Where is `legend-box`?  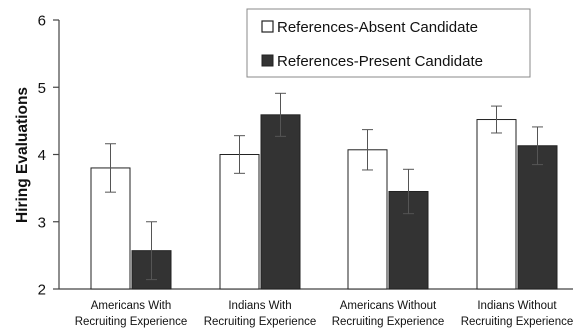 legend-box is located at coordinates (388, 43).